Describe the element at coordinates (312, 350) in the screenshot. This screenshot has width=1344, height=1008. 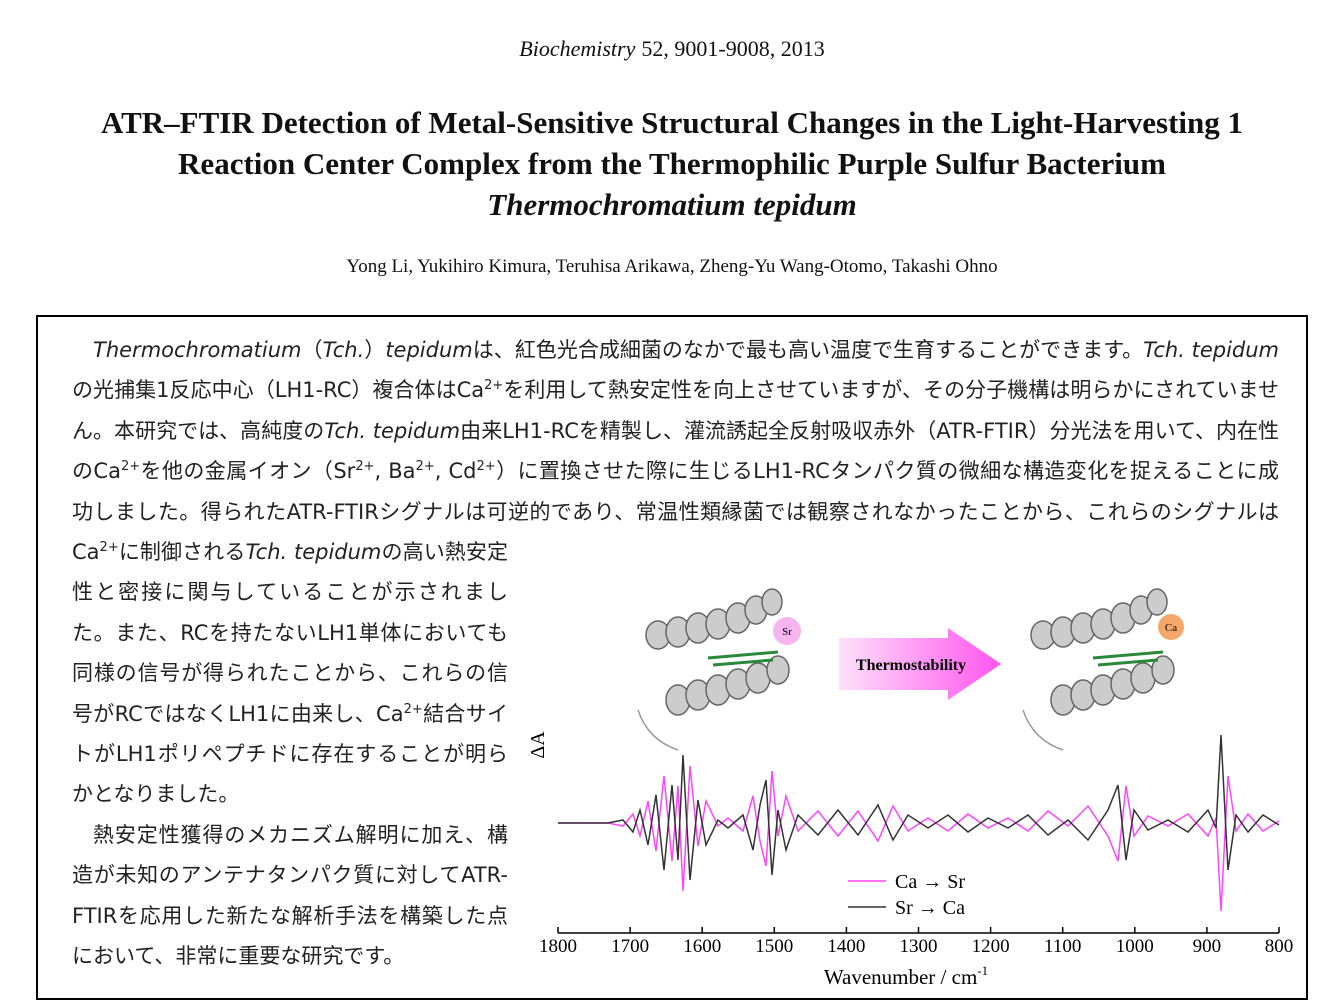
I see `text-run: （` at that location.